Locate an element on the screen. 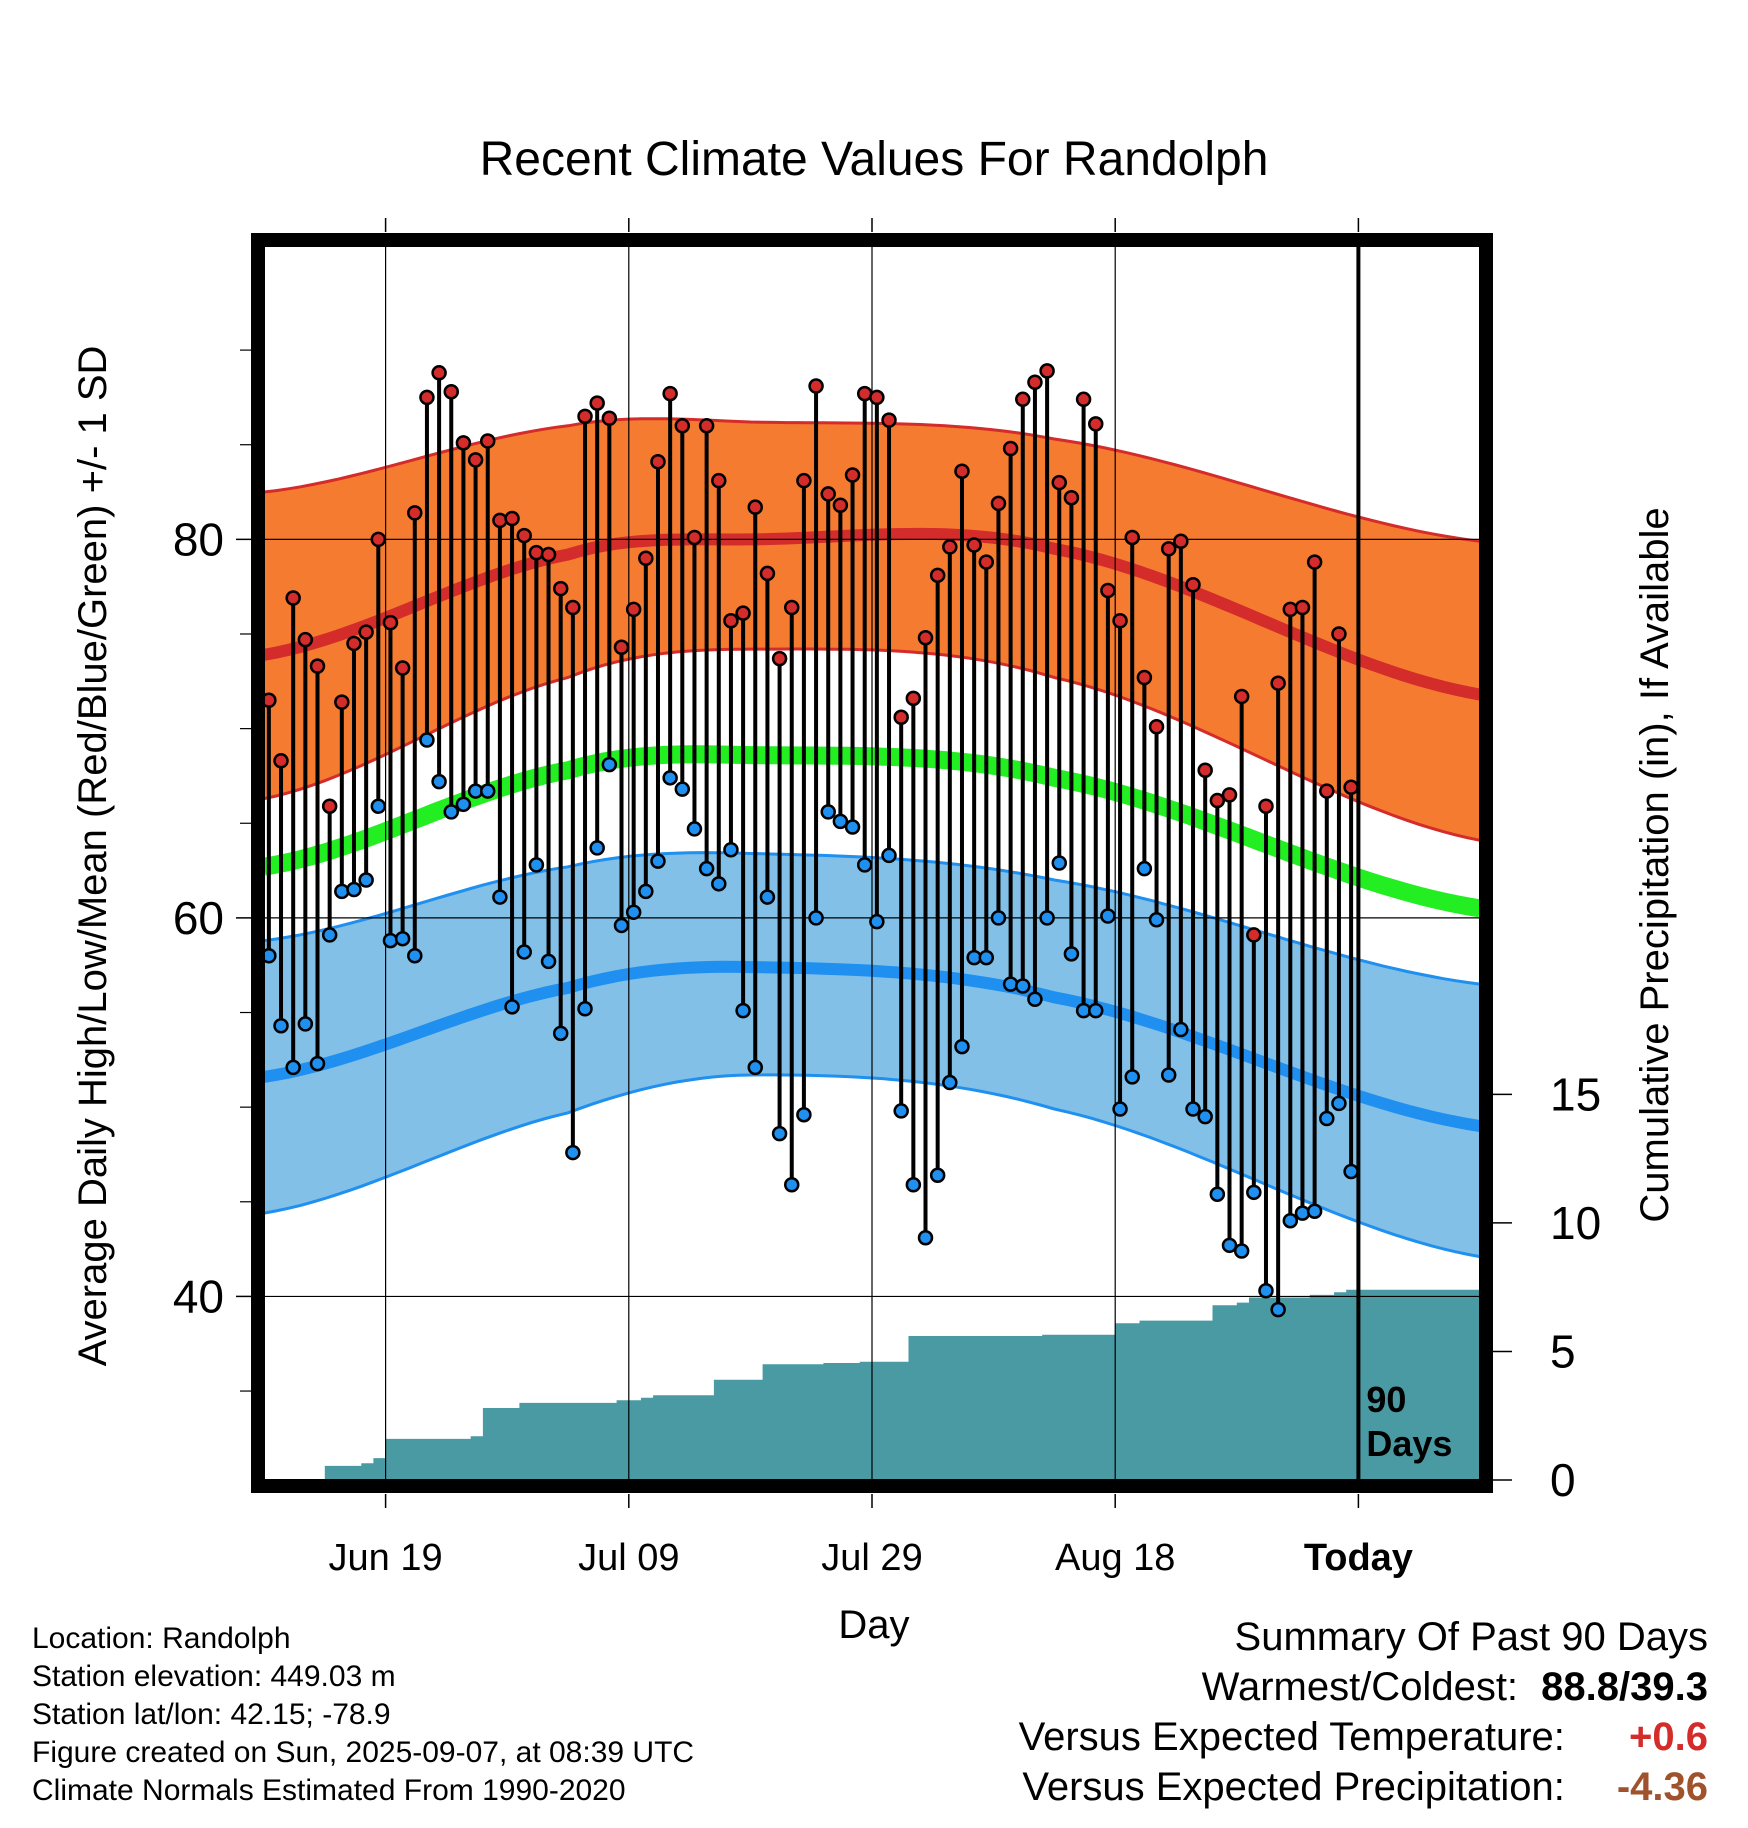 The width and height of the screenshot is (1748, 1828). y-right-tick-label: 15 is located at coordinates (1575, 1094).